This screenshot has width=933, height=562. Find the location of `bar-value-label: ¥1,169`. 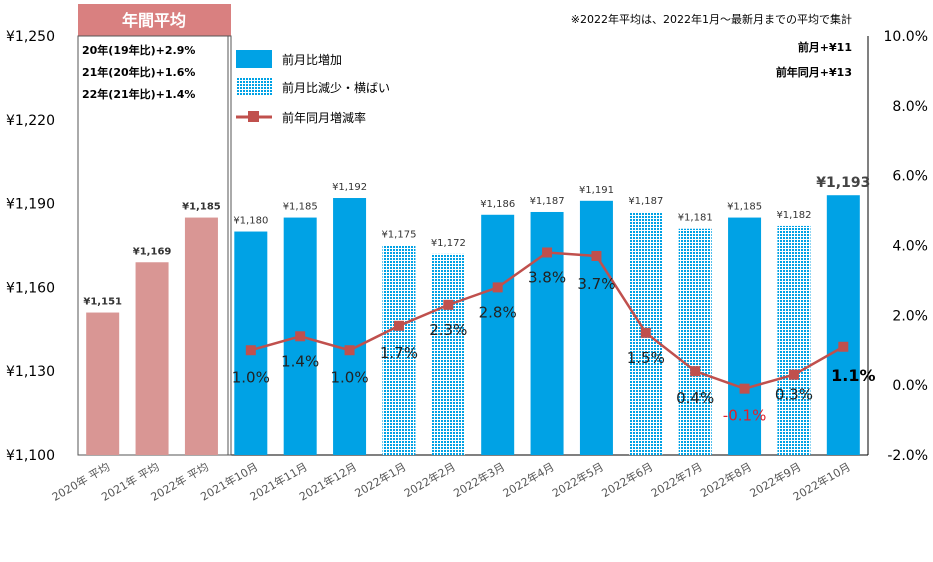

bar-value-label: ¥1,169 is located at coordinates (152, 251).